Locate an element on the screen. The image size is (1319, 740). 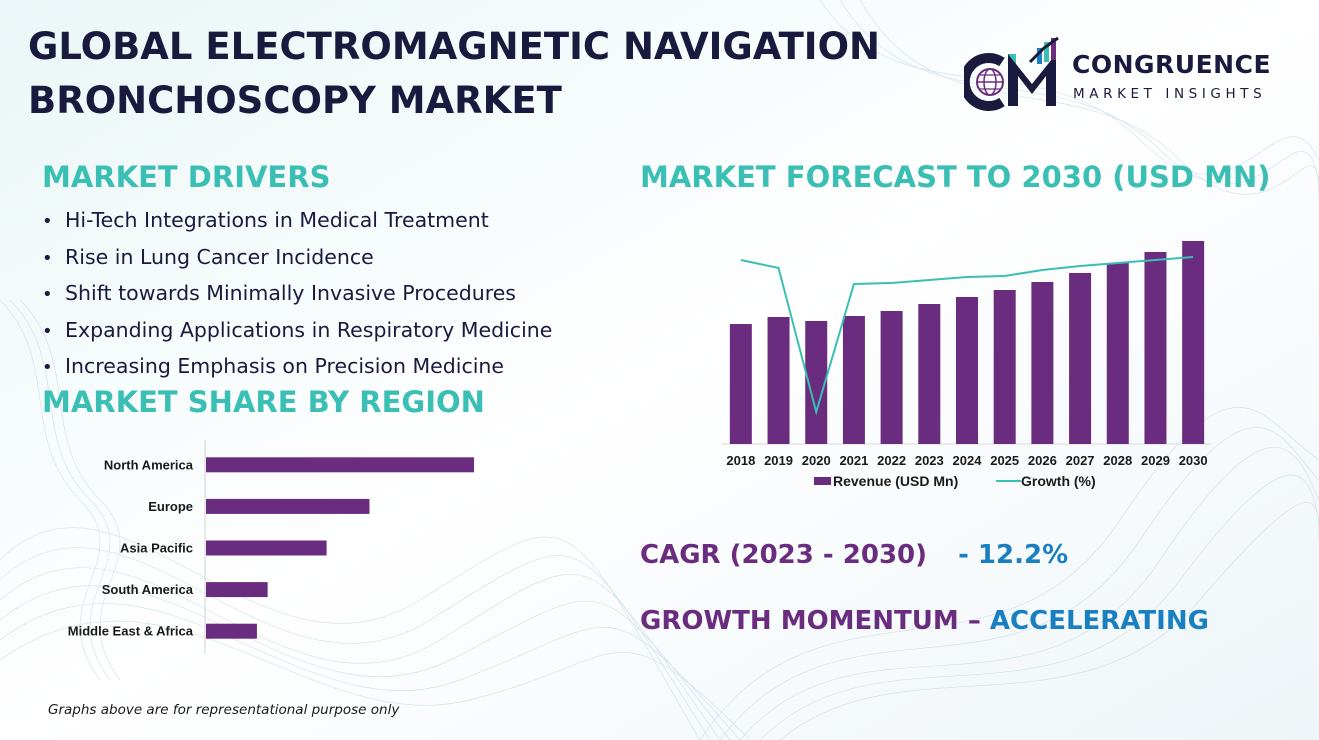
page-title-line2: BRONCHOSCOPY MARKET is located at coordinates (295, 100).